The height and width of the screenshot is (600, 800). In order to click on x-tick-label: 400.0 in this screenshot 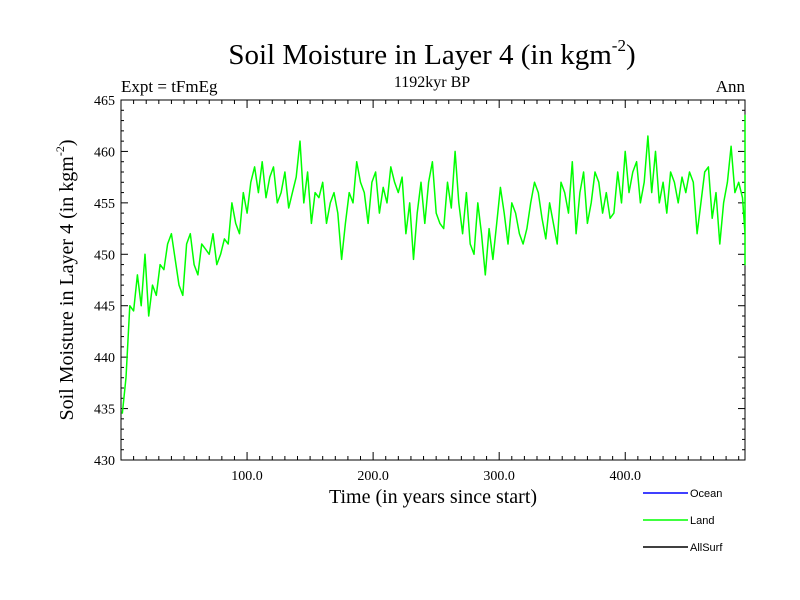, I will do `click(625, 476)`.